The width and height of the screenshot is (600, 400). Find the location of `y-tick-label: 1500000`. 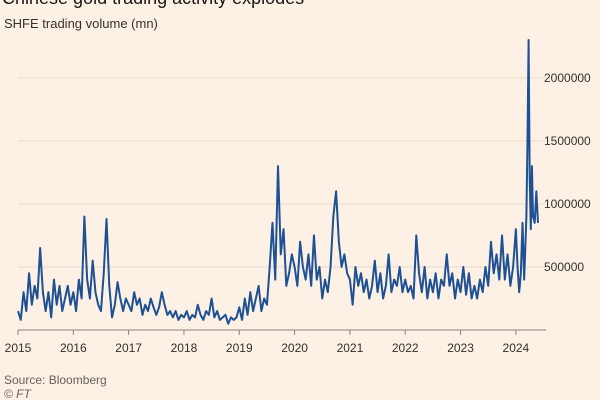

y-tick-label: 1500000 is located at coordinates (567, 141).